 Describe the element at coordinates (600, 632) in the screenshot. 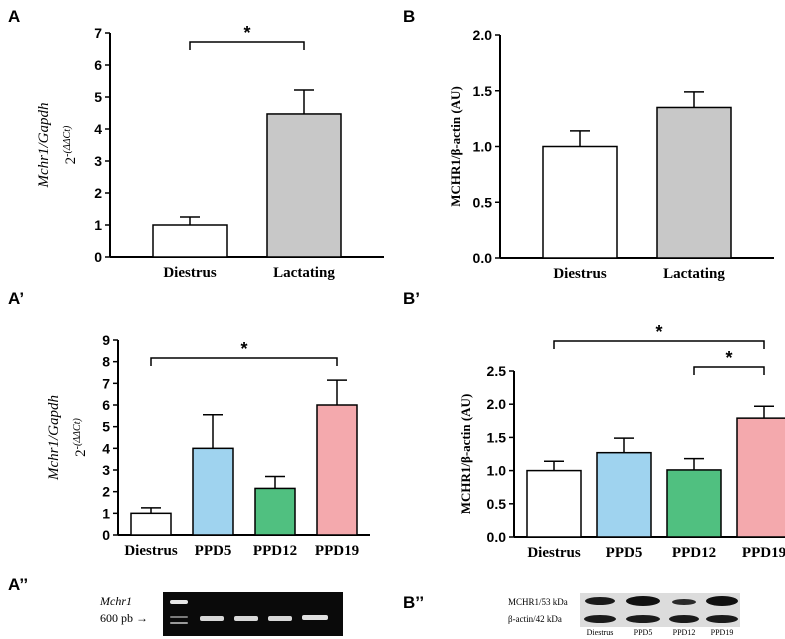

I see `wb-lane-label: Diestrus` at that location.